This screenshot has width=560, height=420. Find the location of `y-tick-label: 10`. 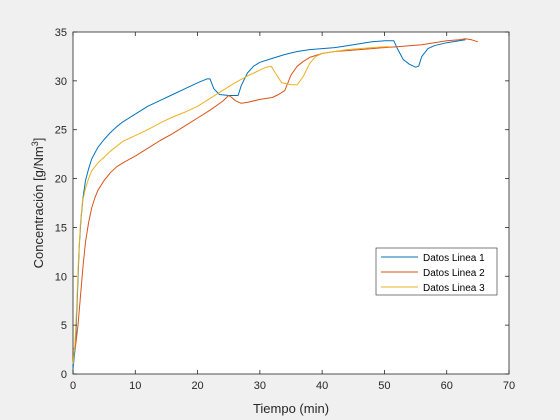

y-tick-label: 10 is located at coordinates (61, 277).